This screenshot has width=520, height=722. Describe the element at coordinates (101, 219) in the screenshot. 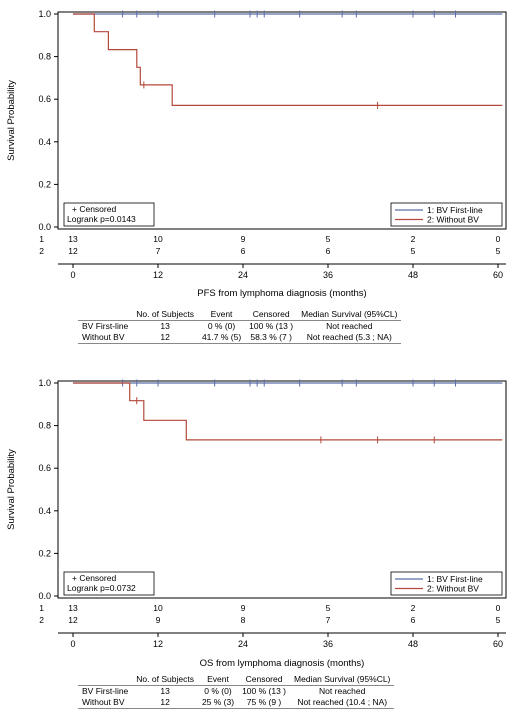

I see `logrank-label: Logrank p=0.0143` at that location.